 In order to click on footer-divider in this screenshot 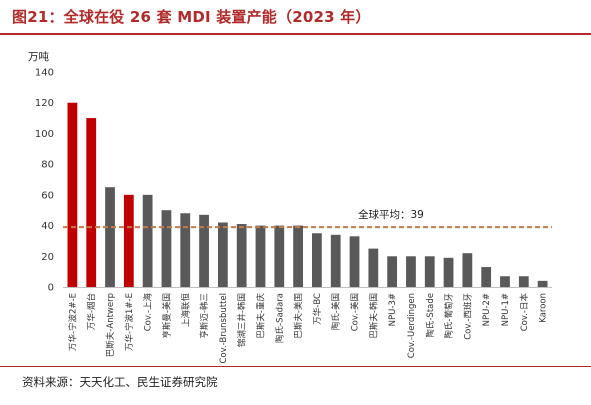, I will do `click(295, 366)`.